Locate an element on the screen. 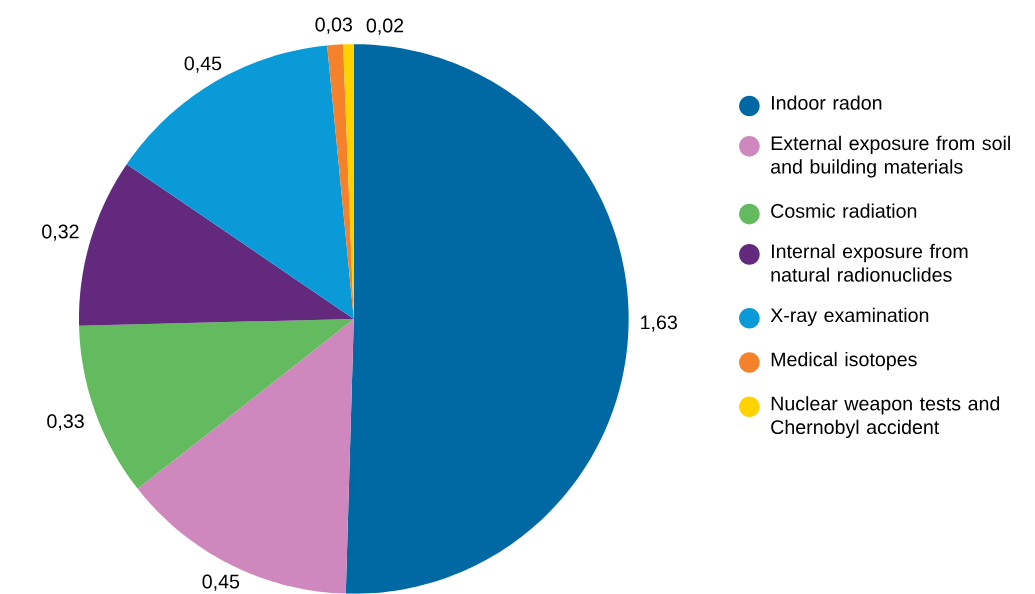 This screenshot has height=594, width=1035. legend-label: Cosmic radiation is located at coordinates (844, 210).